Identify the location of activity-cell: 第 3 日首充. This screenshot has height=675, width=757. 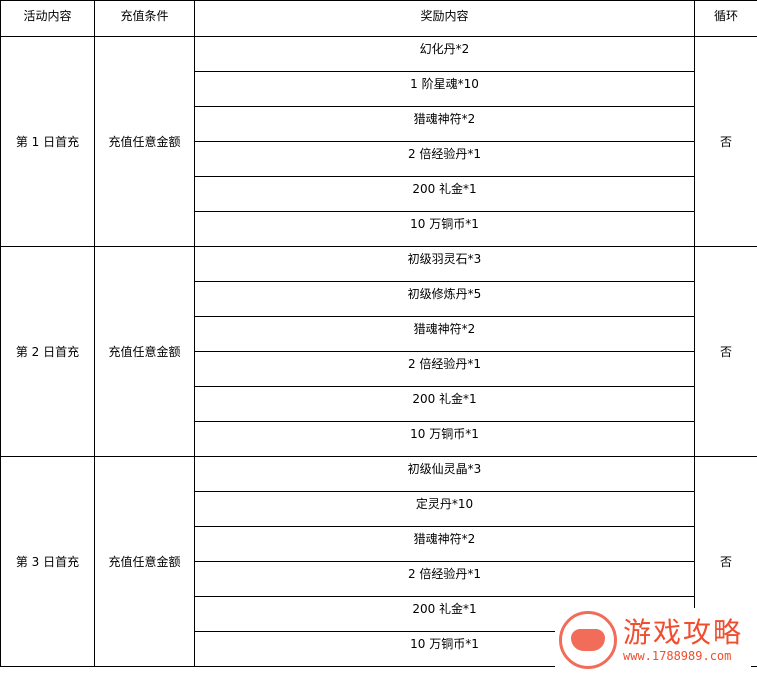
(47, 561).